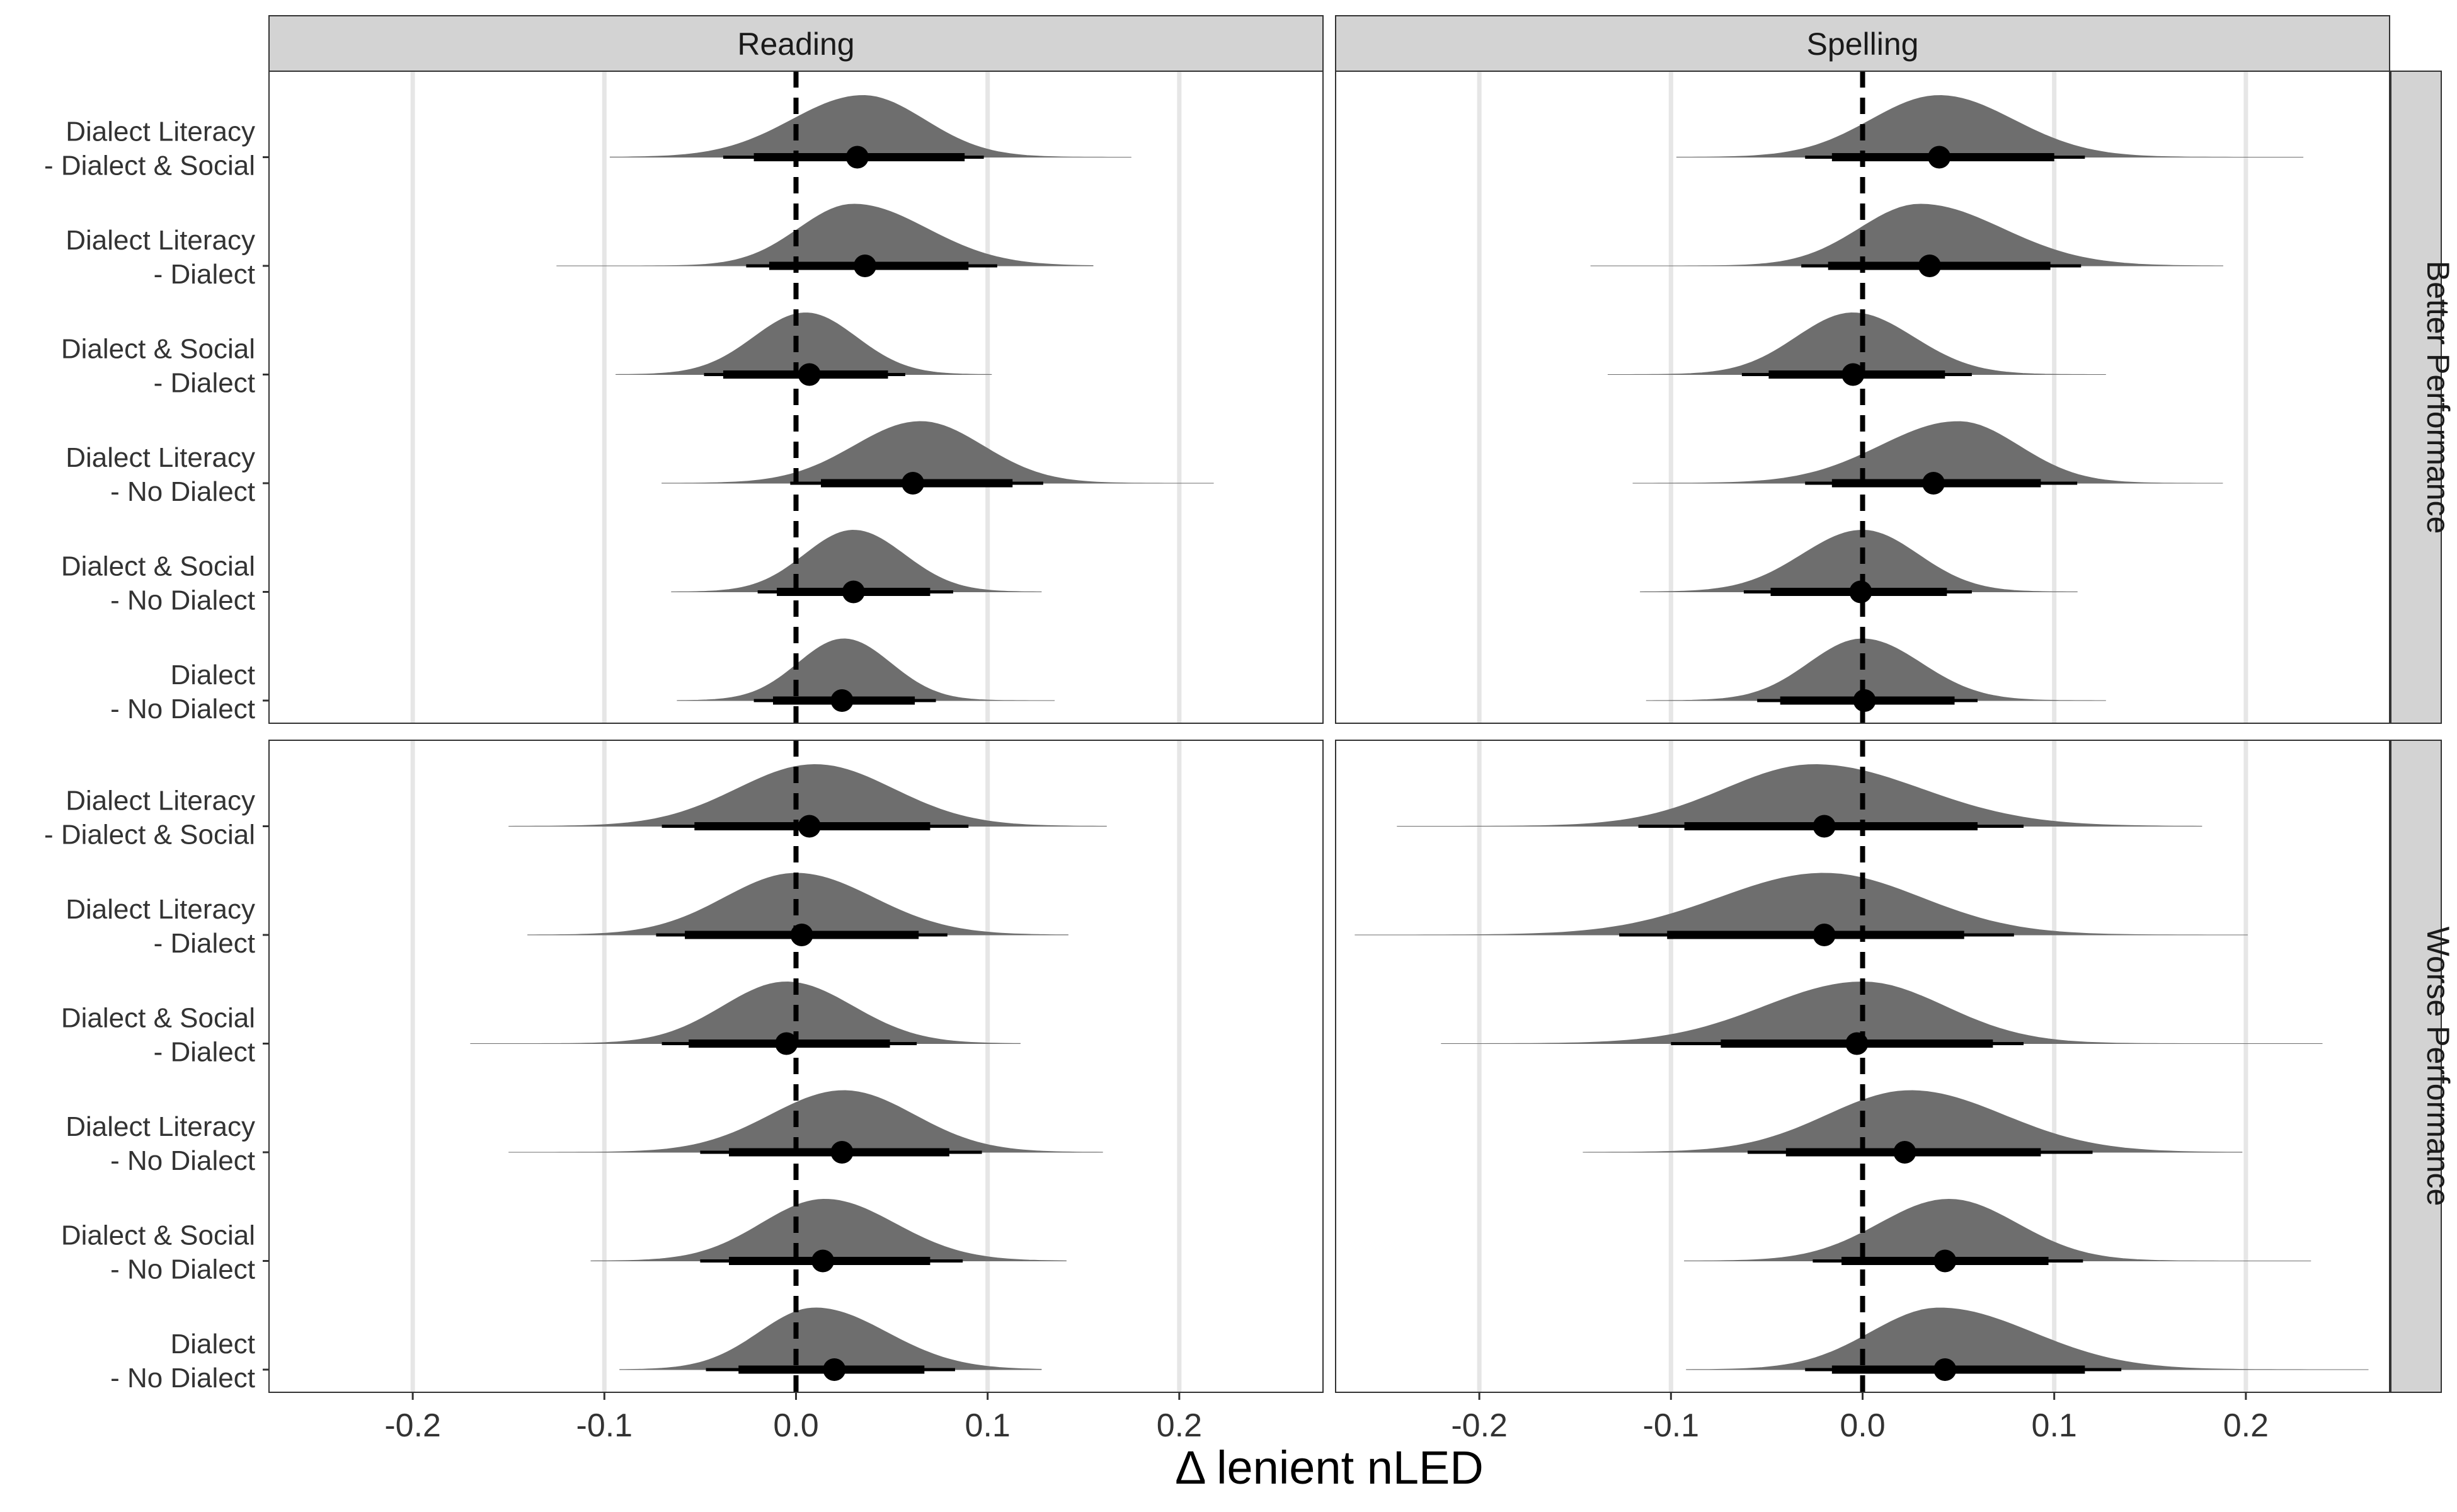 The width and height of the screenshot is (2457, 1512). What do you see at coordinates (1329, 1467) in the screenshot?
I see `x-axis-title: Δ lenient nLED` at bounding box center [1329, 1467].